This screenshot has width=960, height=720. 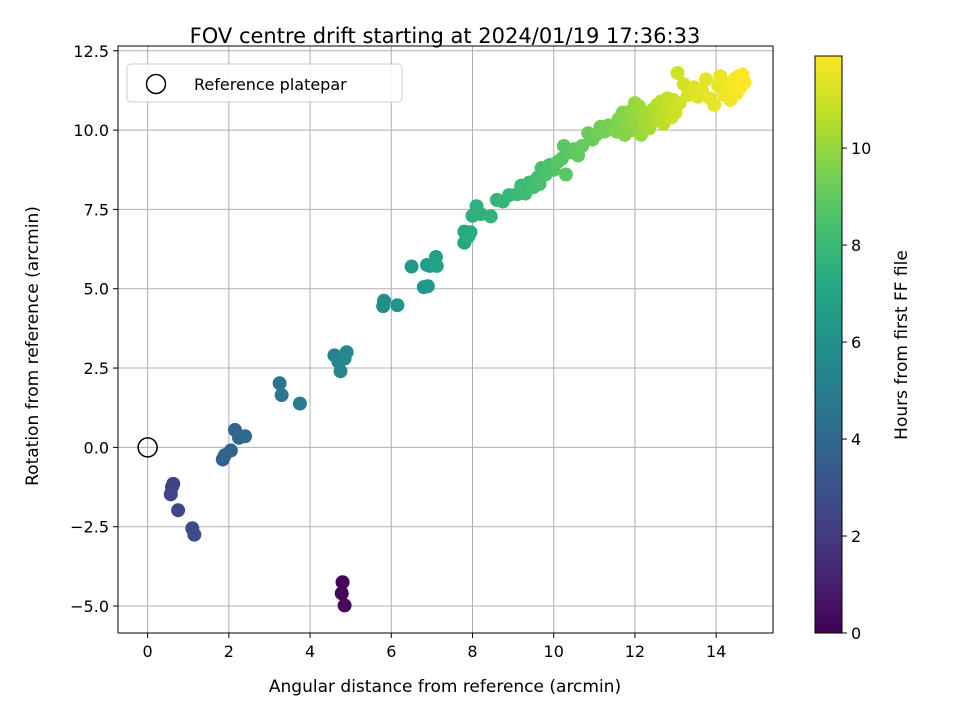 I want to click on x-tick-label: 2, so click(x=229, y=651).